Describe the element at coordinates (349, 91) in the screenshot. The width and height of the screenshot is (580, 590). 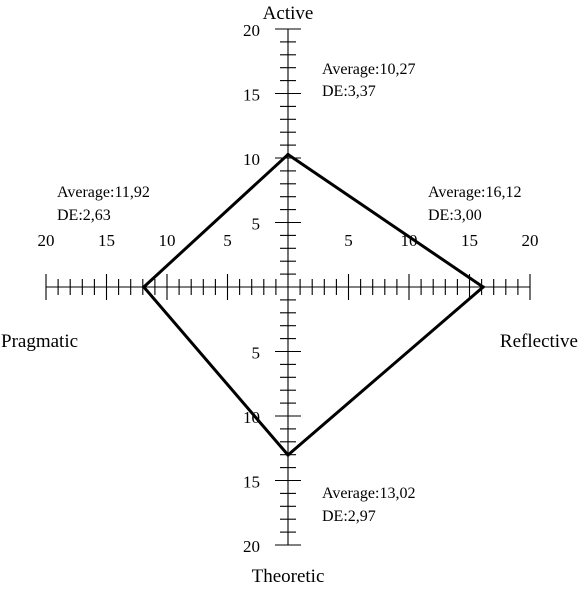
I see `de-label-active: DE:3,37` at that location.